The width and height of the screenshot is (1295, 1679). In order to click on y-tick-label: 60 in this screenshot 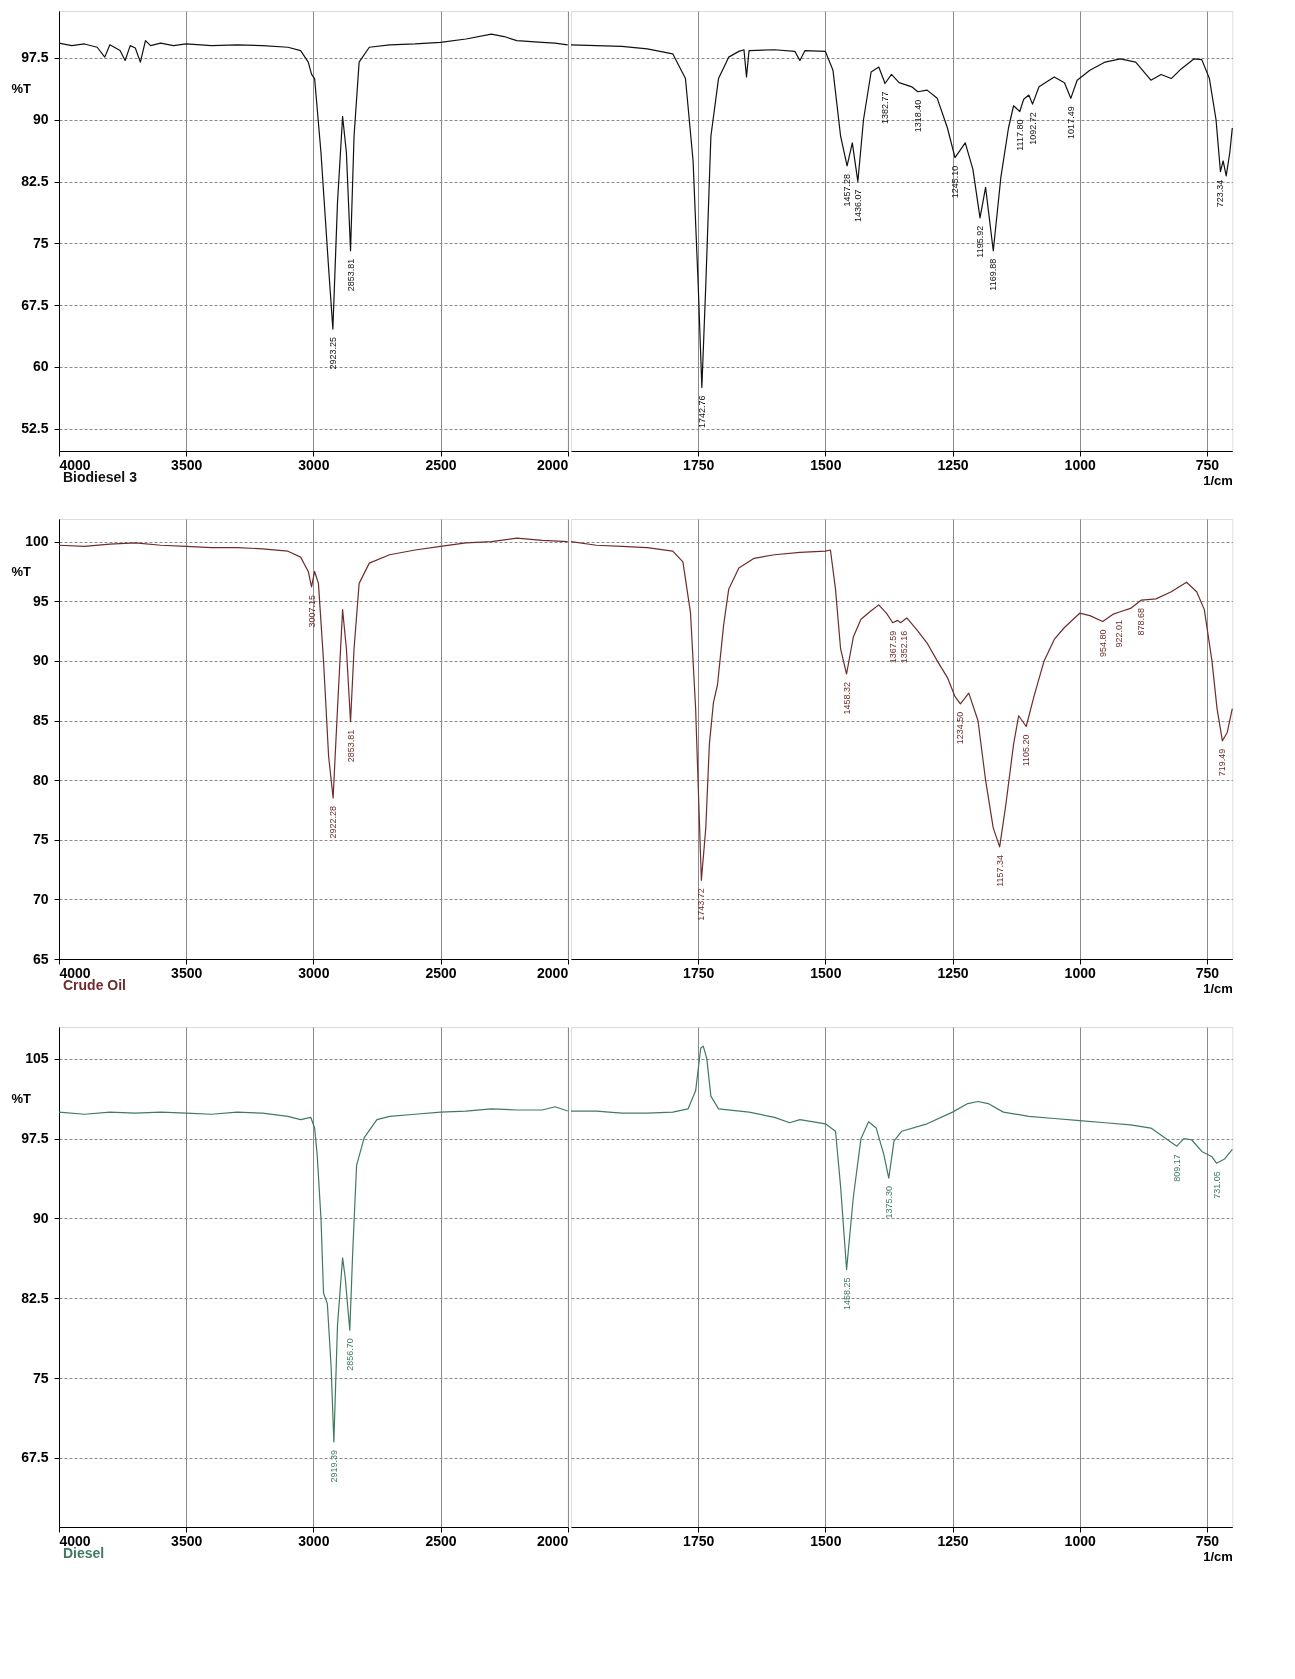, I will do `click(40, 366)`.